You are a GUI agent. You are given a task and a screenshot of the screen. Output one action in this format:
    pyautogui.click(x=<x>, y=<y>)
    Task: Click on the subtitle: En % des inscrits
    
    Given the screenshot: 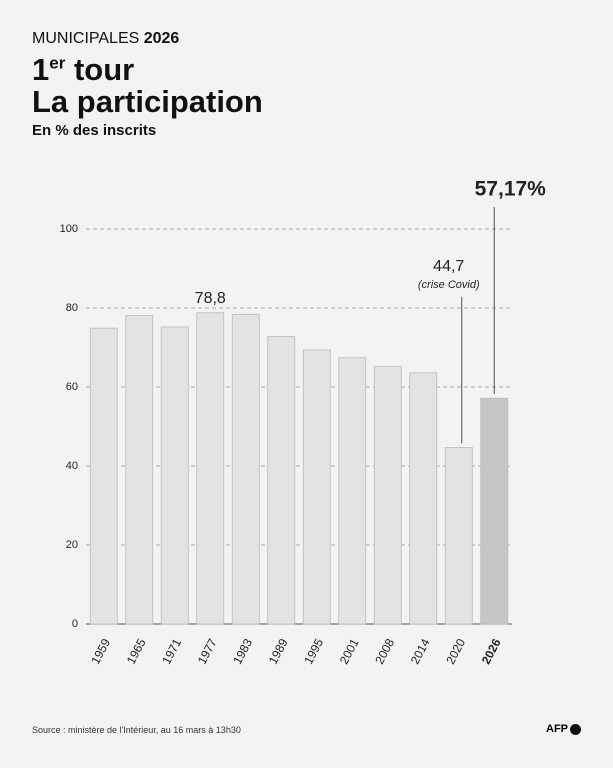 What is the action you would take?
    pyautogui.click(x=94, y=130)
    